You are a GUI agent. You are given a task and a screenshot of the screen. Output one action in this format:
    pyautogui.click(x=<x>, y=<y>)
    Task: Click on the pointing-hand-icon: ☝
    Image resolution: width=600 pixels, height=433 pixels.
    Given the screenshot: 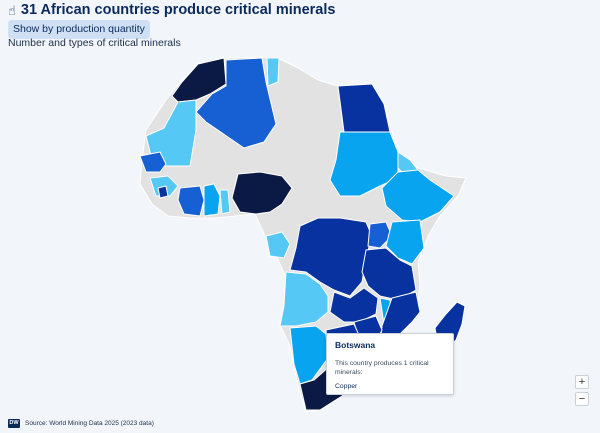 What is the action you would take?
    pyautogui.click(x=12, y=10)
    